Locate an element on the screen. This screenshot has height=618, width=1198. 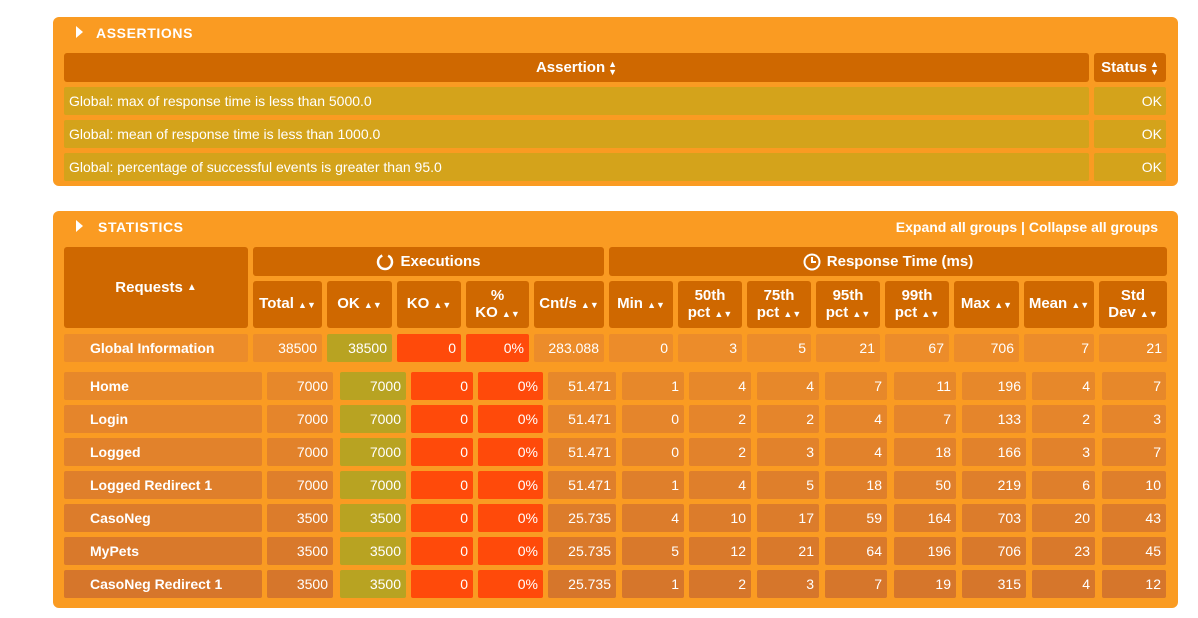
stat-cell-max: 703 is located at coordinates (994, 518).